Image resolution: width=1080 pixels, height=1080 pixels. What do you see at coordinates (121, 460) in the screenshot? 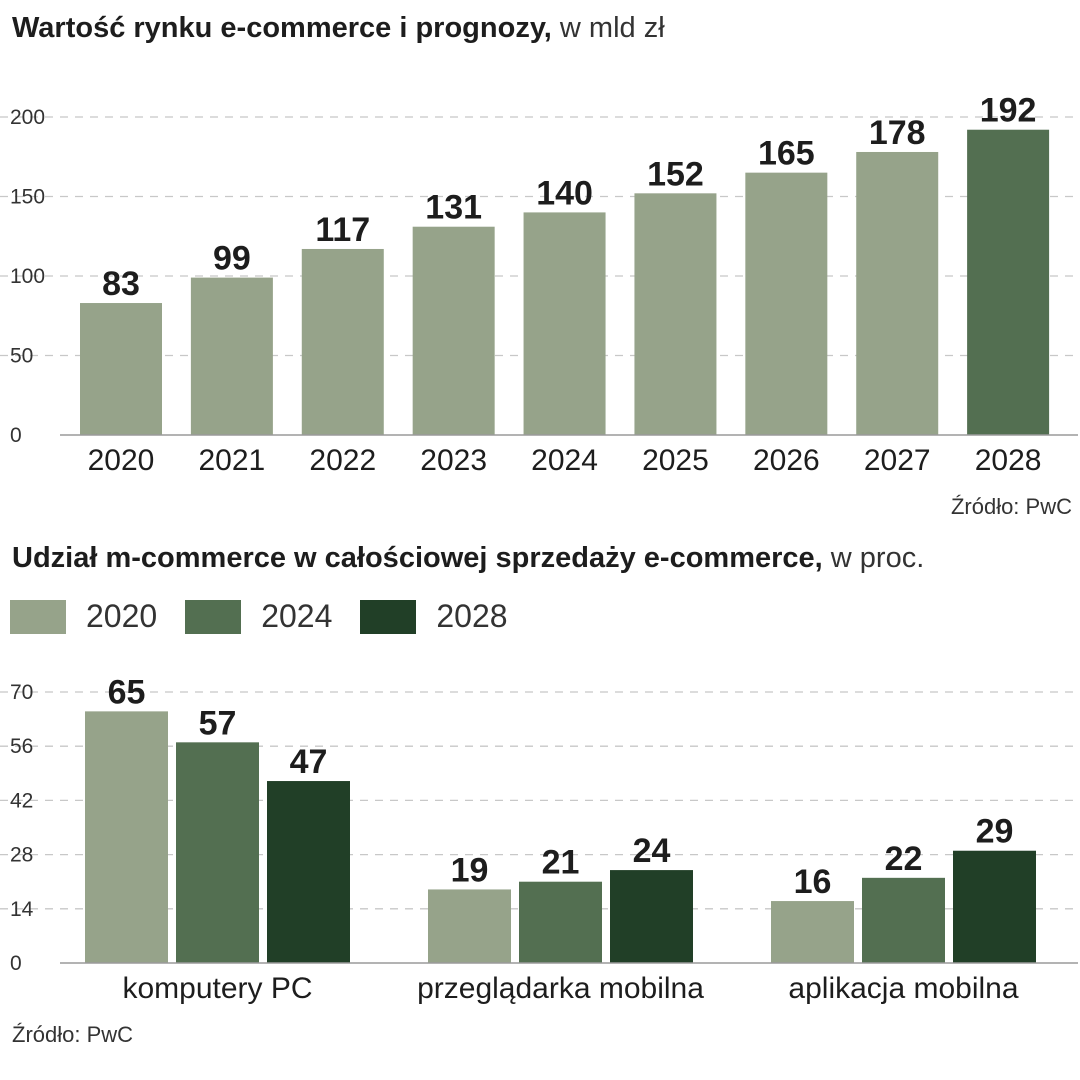
I see `chart1-x-tick: 2020` at bounding box center [121, 460].